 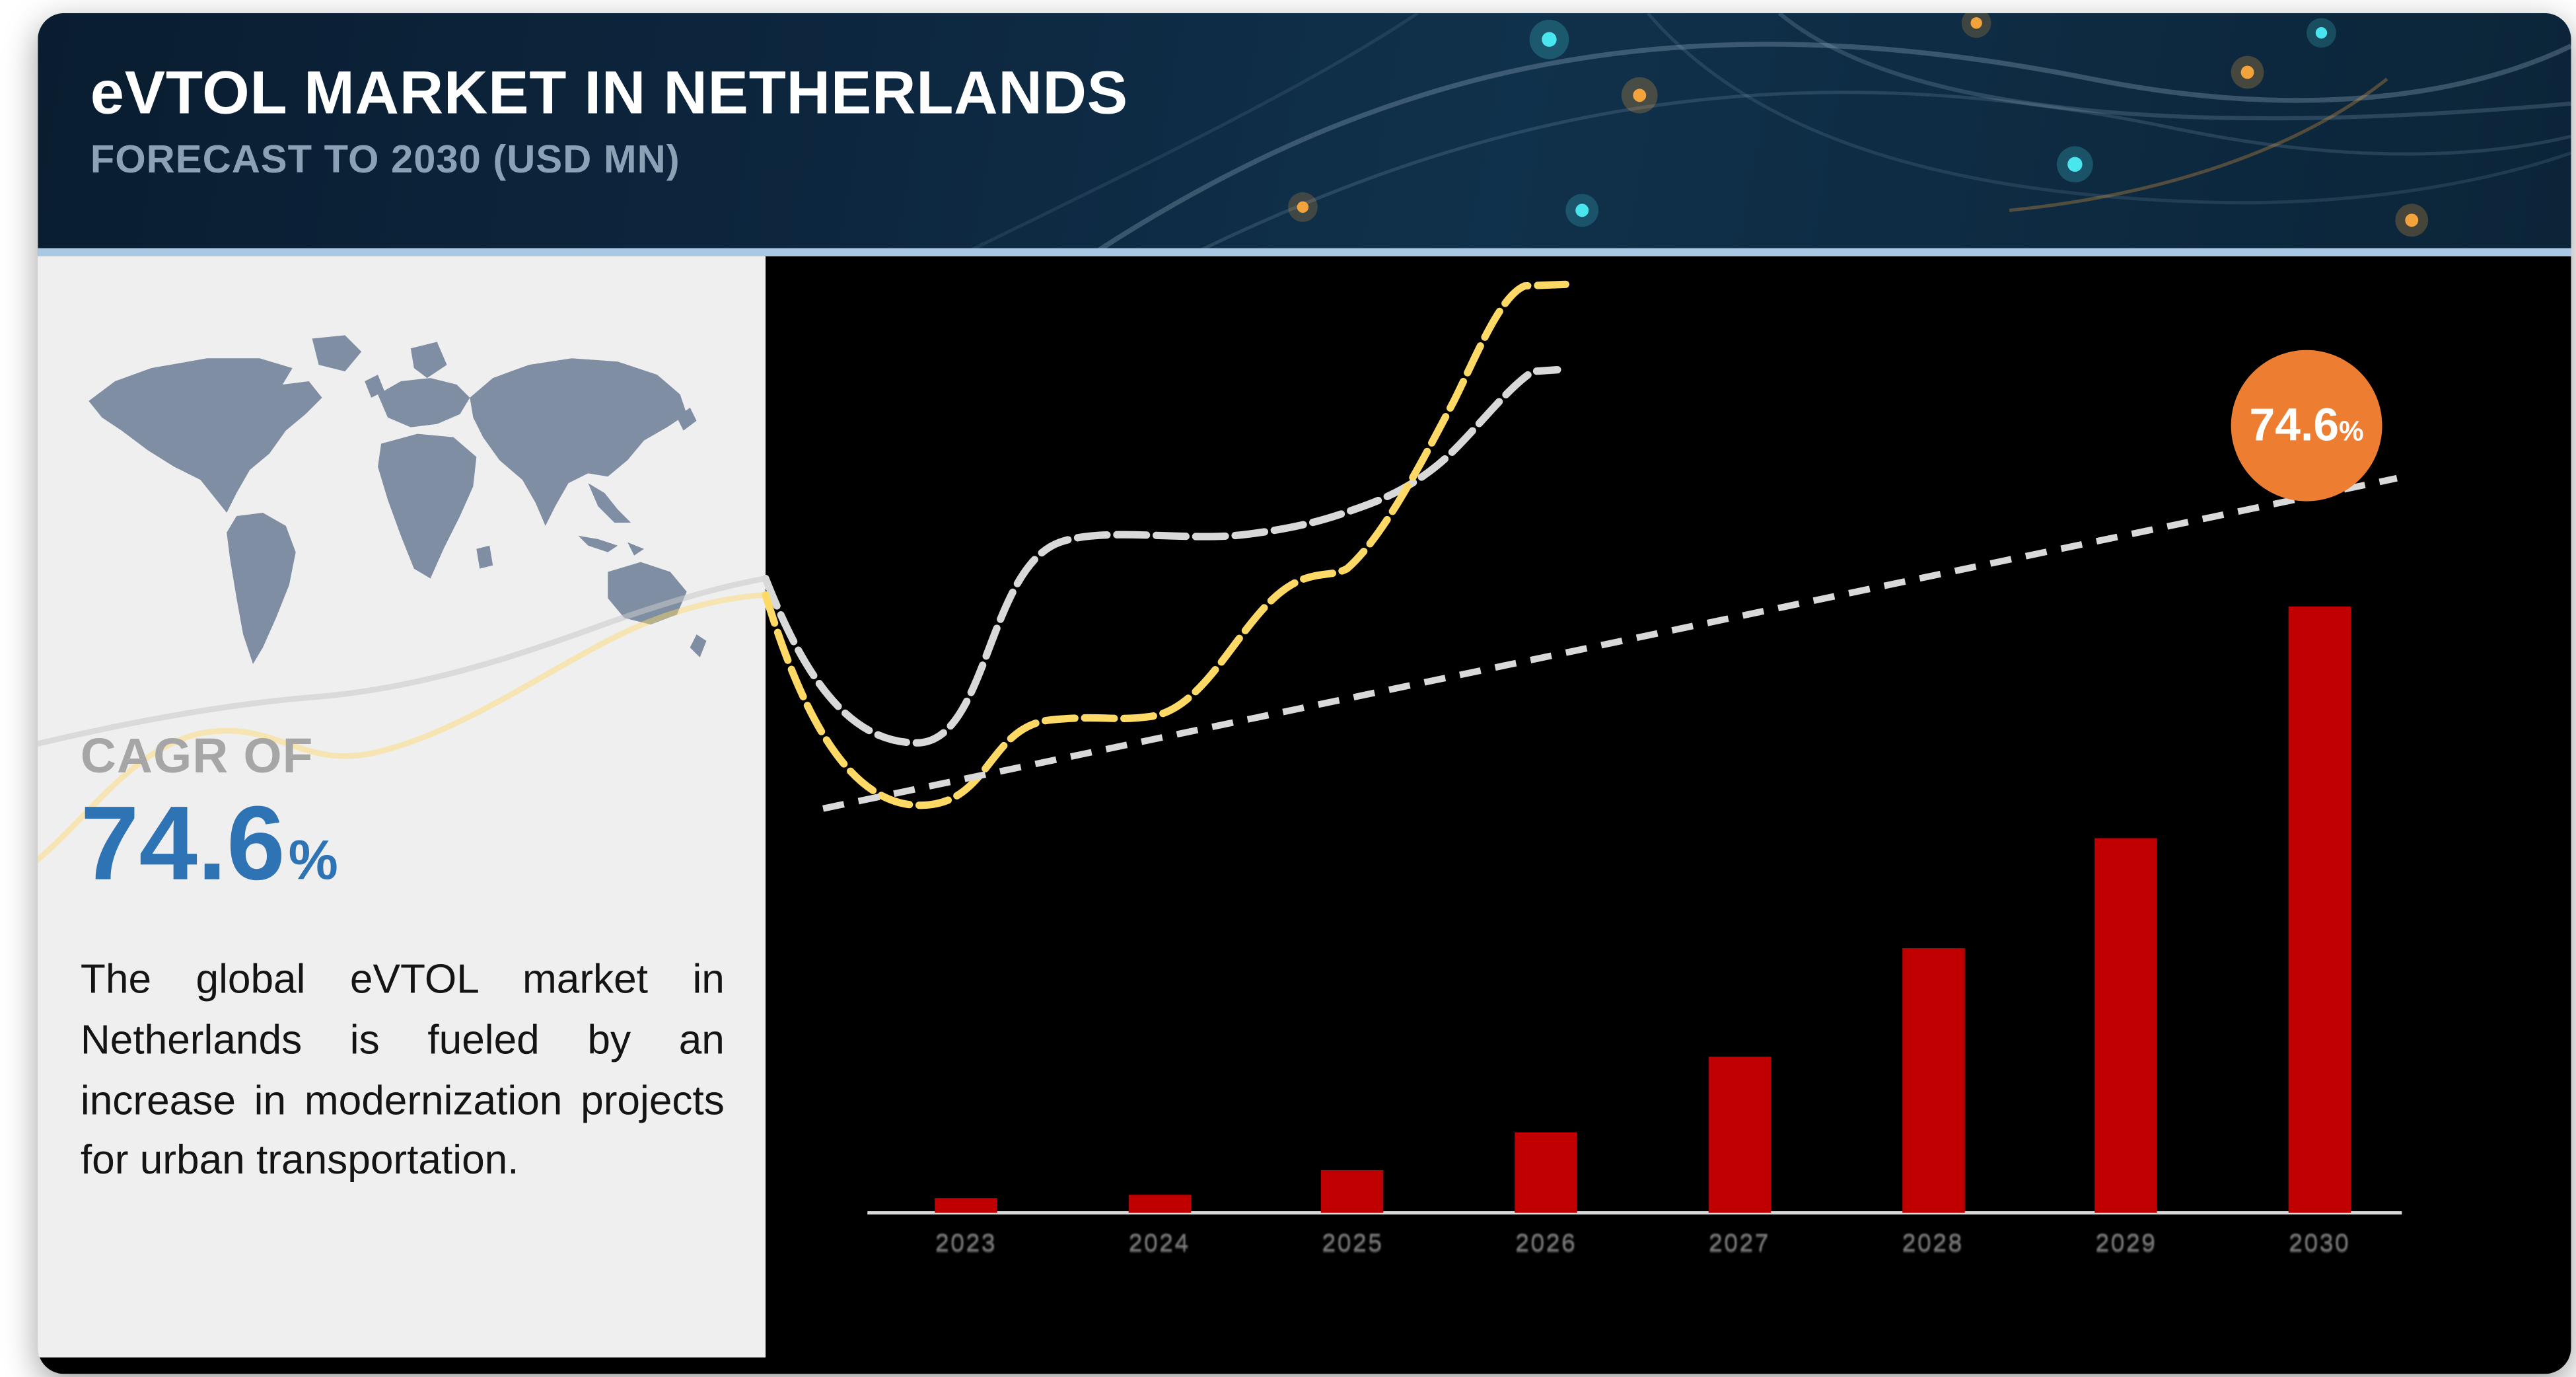 I want to click on x-axis-label: 2023, so click(x=966, y=1243).